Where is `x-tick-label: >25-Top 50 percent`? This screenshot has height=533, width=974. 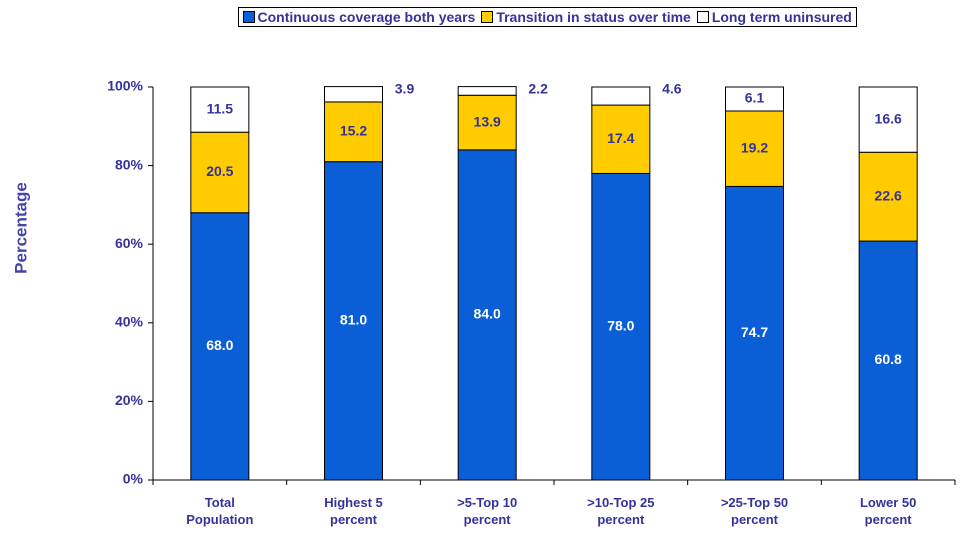
x-tick-label: >25-Top 50 percent is located at coordinates (754, 511).